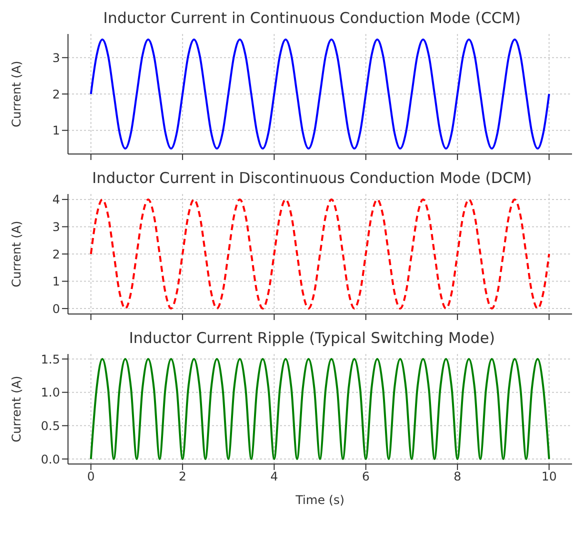 This screenshot has height=541, width=584. Describe the element at coordinates (91, 477) in the screenshot. I see `x-tick-label: 0` at that location.